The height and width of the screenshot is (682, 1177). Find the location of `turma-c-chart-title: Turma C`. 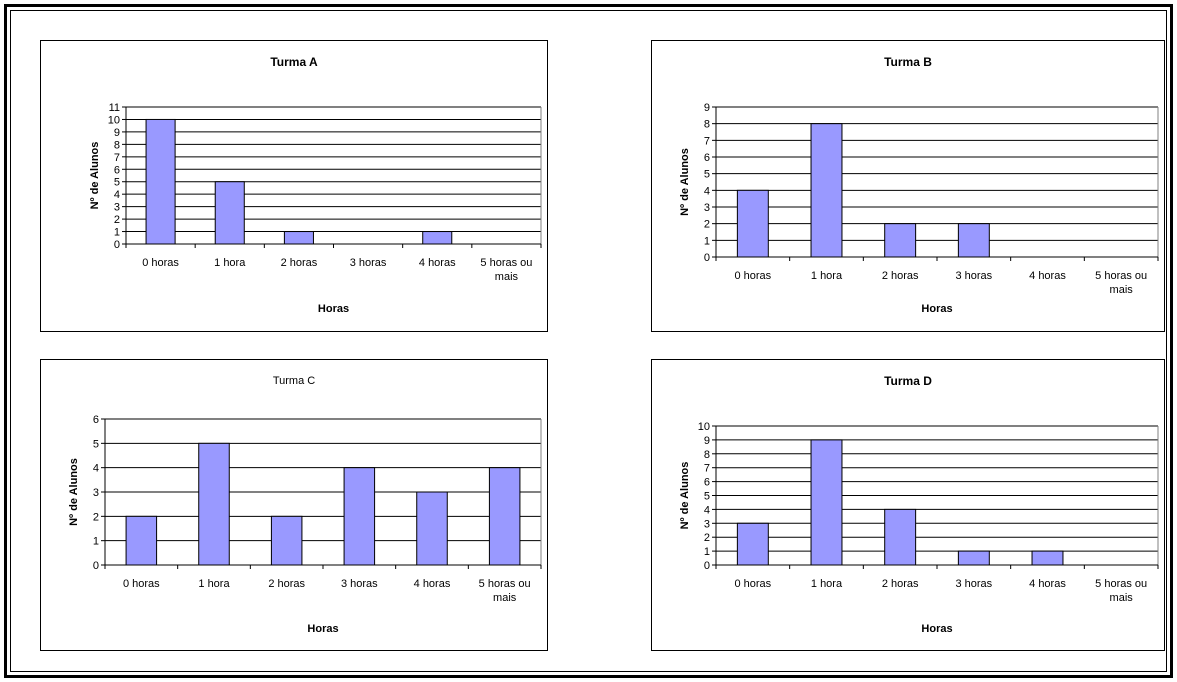

turma-c-chart-title: Turma C is located at coordinates (294, 381).